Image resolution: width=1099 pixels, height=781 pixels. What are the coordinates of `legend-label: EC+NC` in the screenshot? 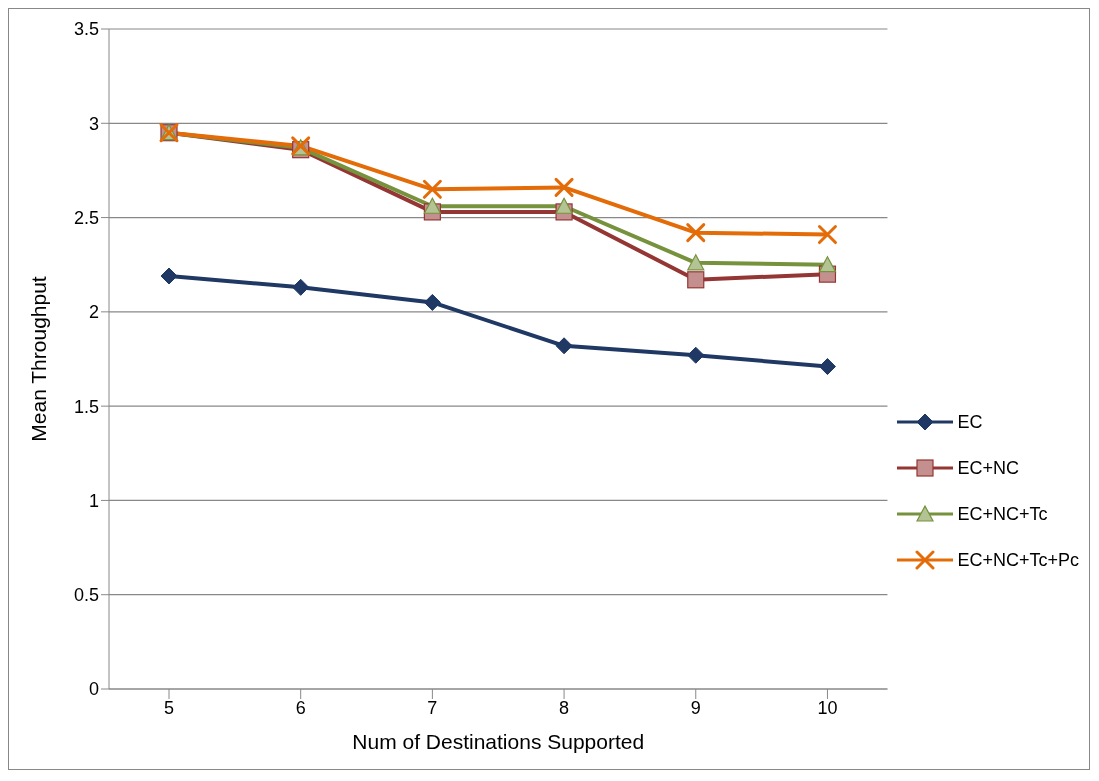 It's located at (988, 468).